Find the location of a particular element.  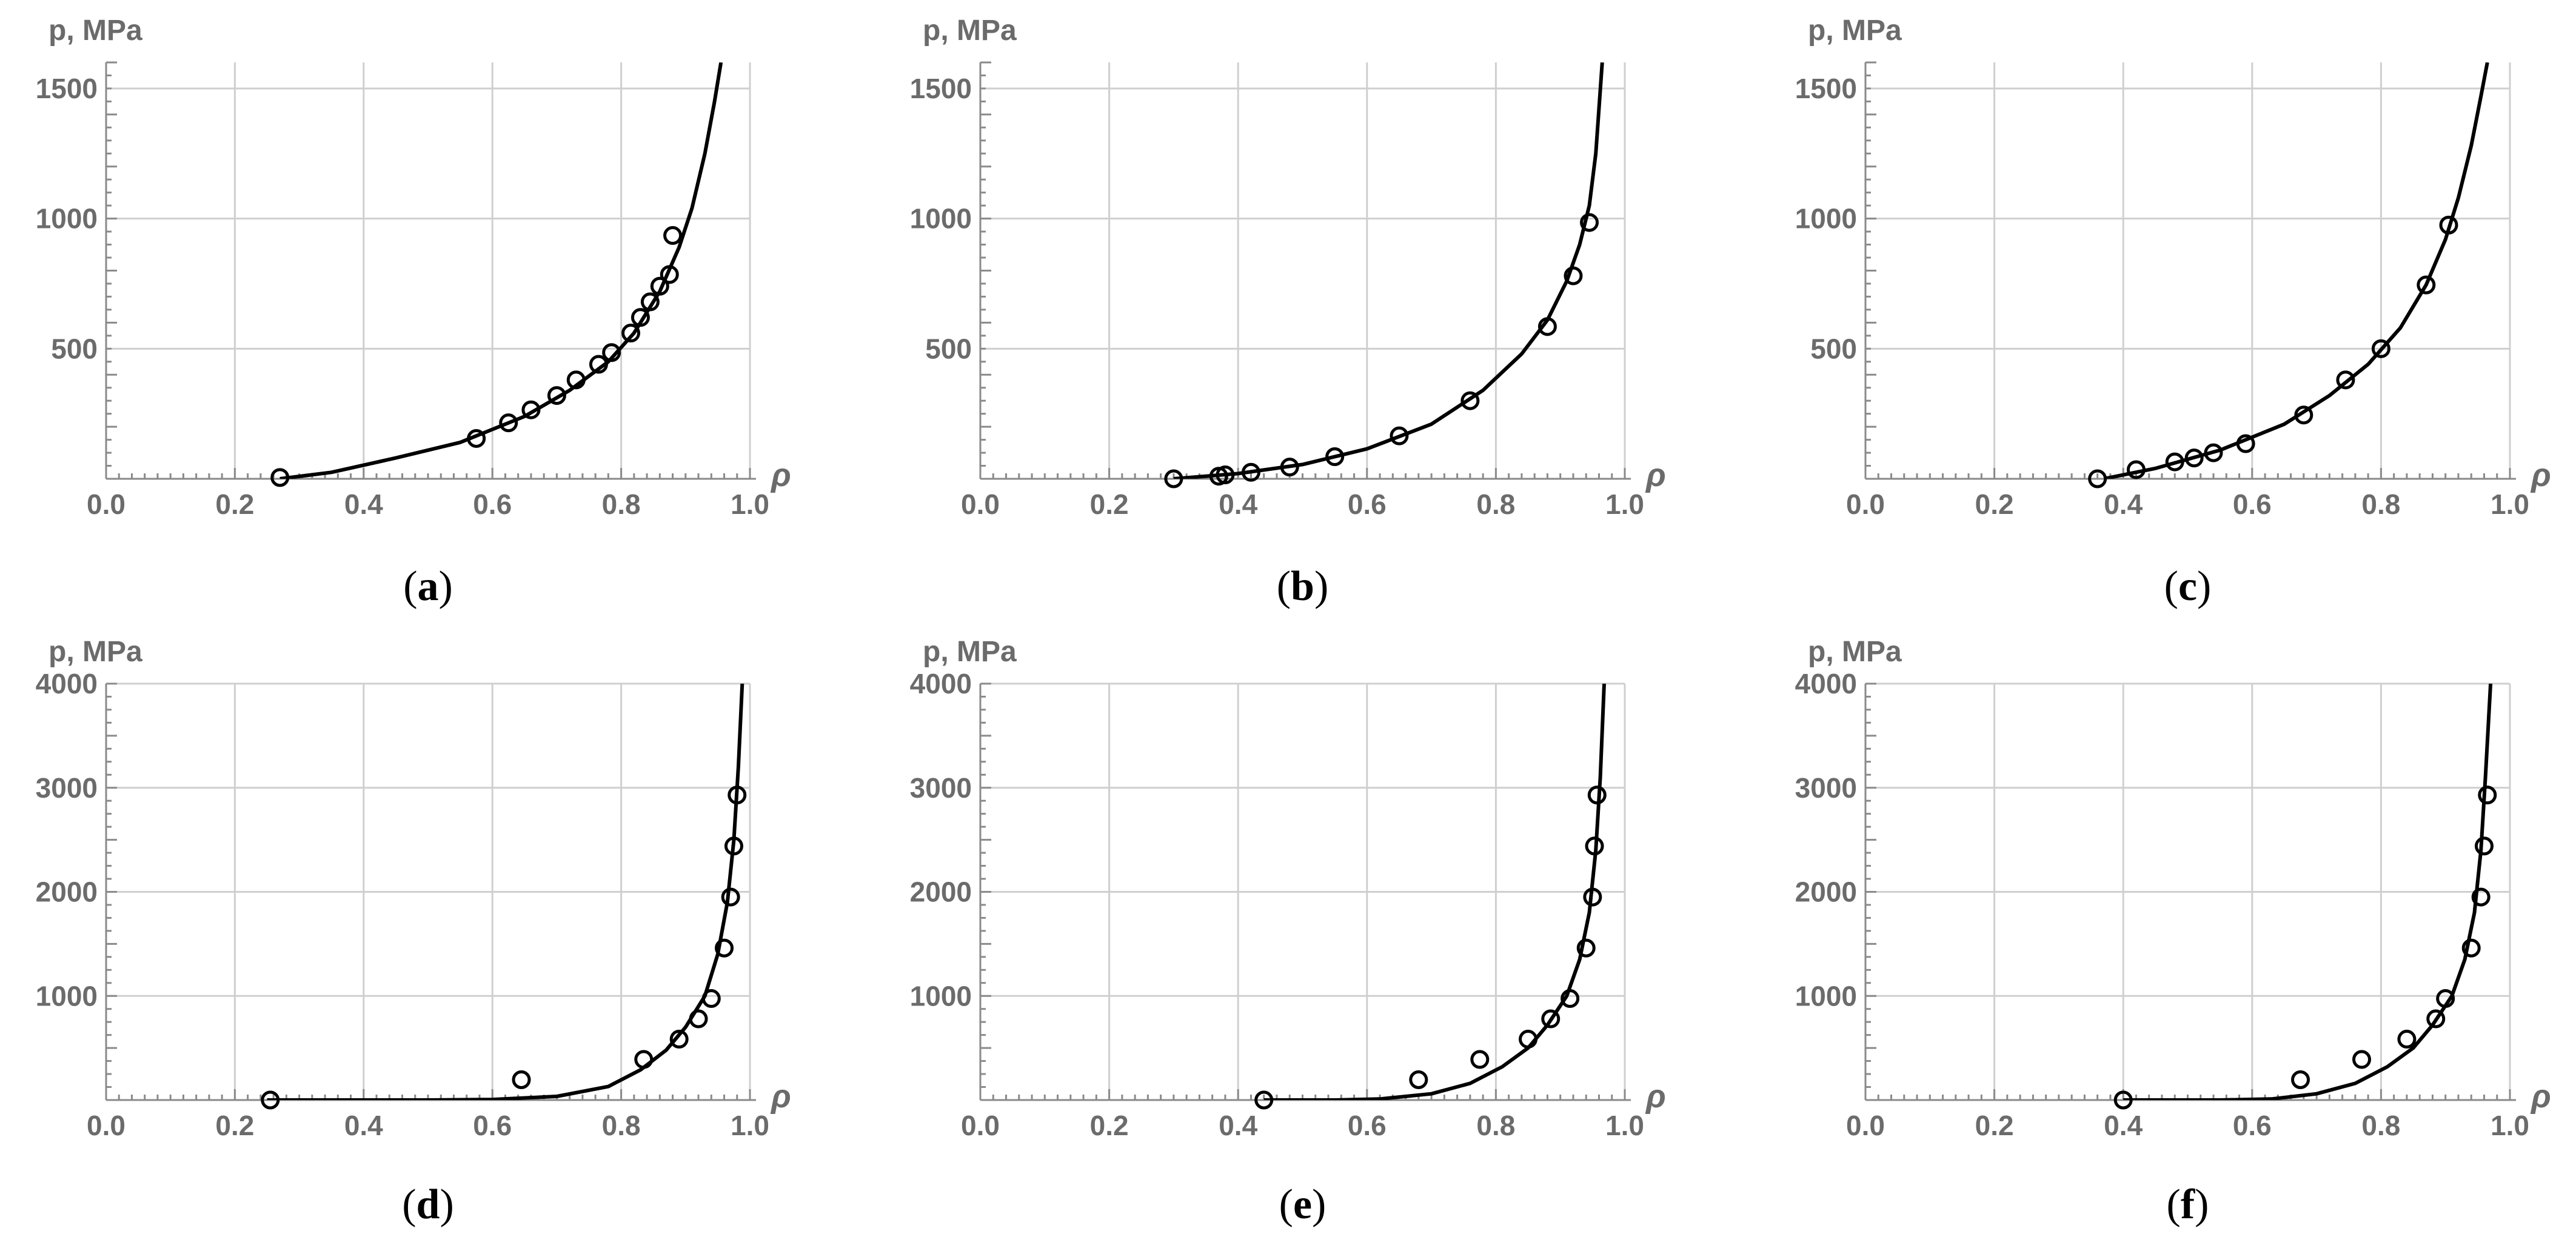

panel-label: (e) is located at coordinates (1302, 1204).